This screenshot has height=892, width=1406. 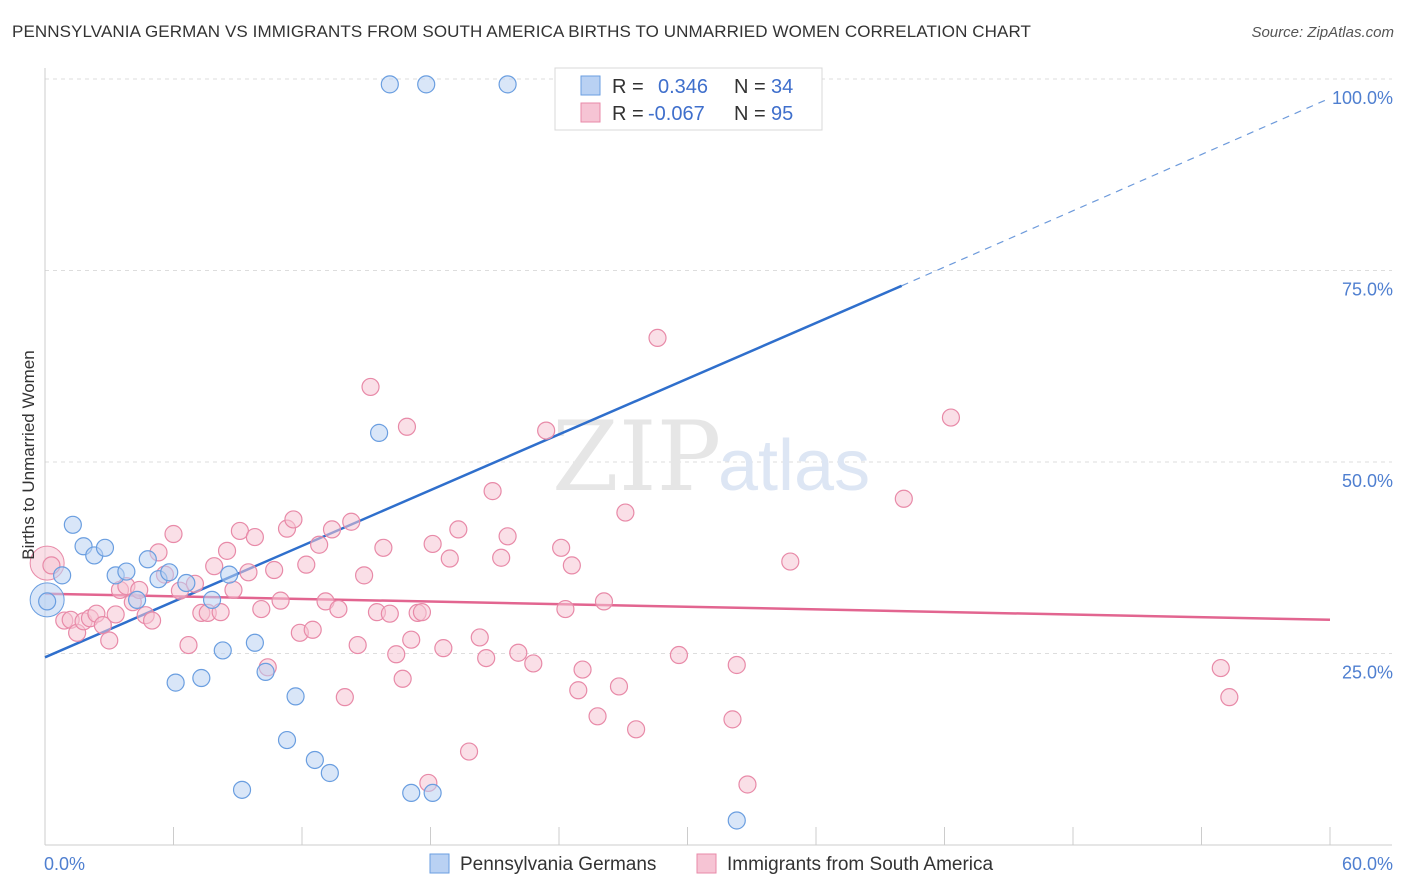 What do you see at coordinates (676, 114) in the screenshot?
I see `legend-r-value-2: -0.067` at bounding box center [676, 114].